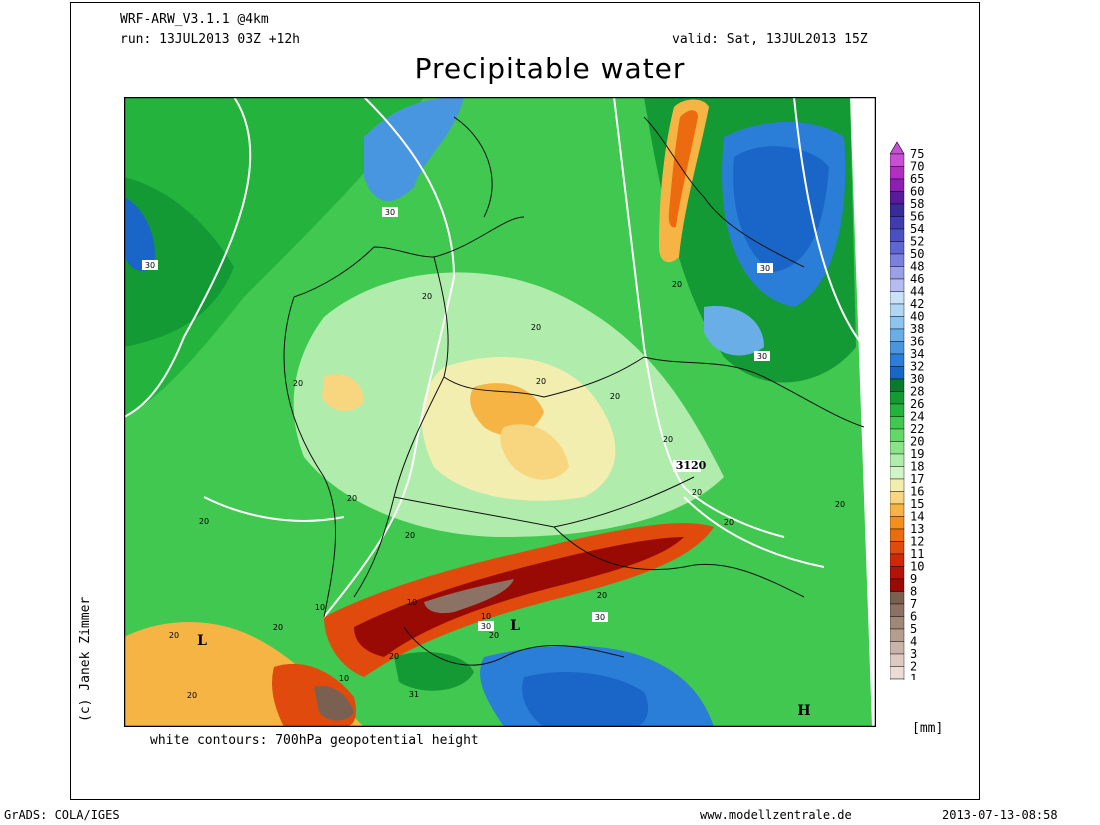 The image size is (1100, 825). What do you see at coordinates (917, 267) in the screenshot?
I see `colorbar-tick-label: 48` at bounding box center [917, 267].